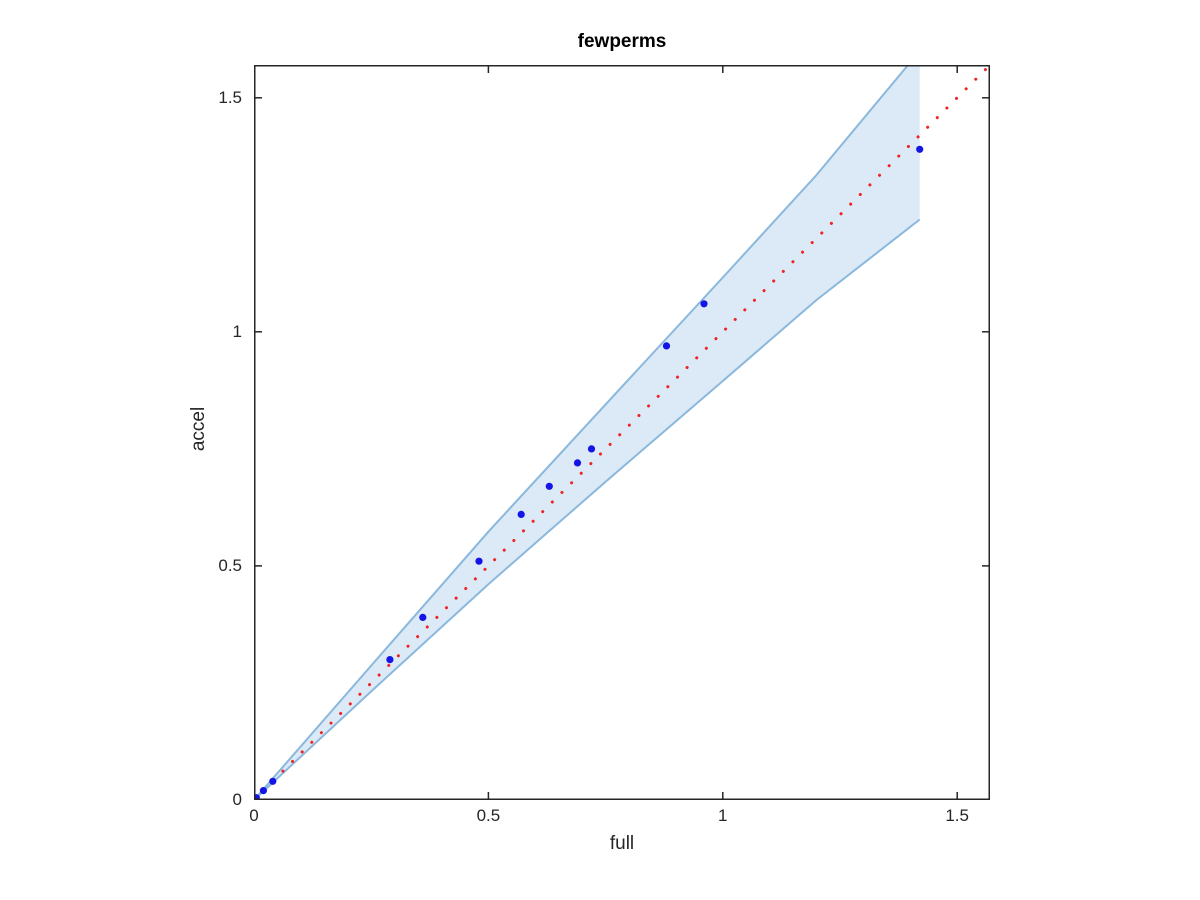 The image size is (1200, 900). Describe the element at coordinates (254, 815) in the screenshot. I see `x-tick-label: 0` at that location.